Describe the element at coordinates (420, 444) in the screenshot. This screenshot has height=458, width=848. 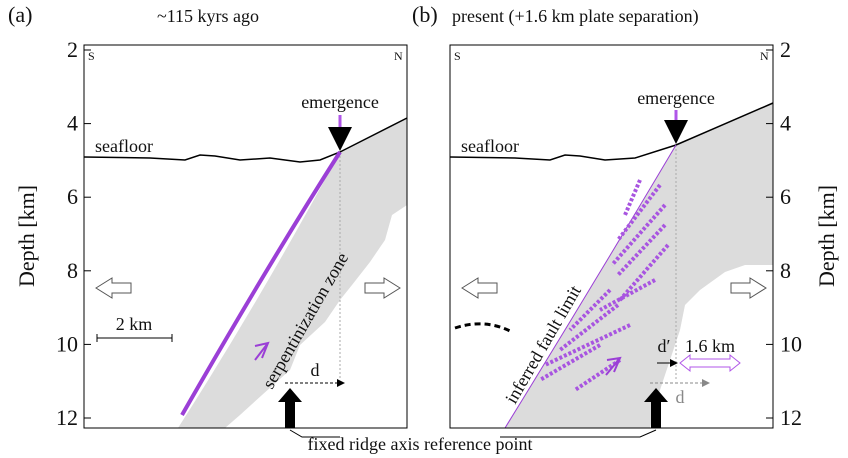
I see `footer-label: fixed ridge axis reference point` at that location.